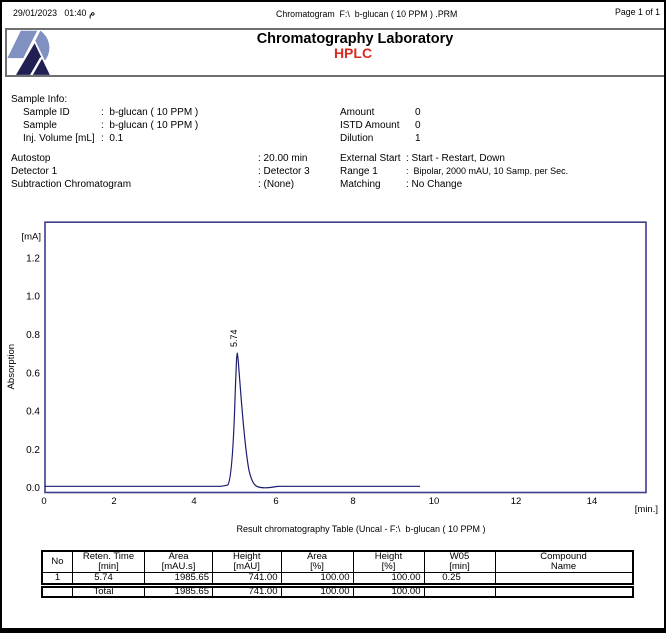 Image resolution: width=666 pixels, height=633 pixels. I want to click on svg-text: 0.0, so click(33, 488).